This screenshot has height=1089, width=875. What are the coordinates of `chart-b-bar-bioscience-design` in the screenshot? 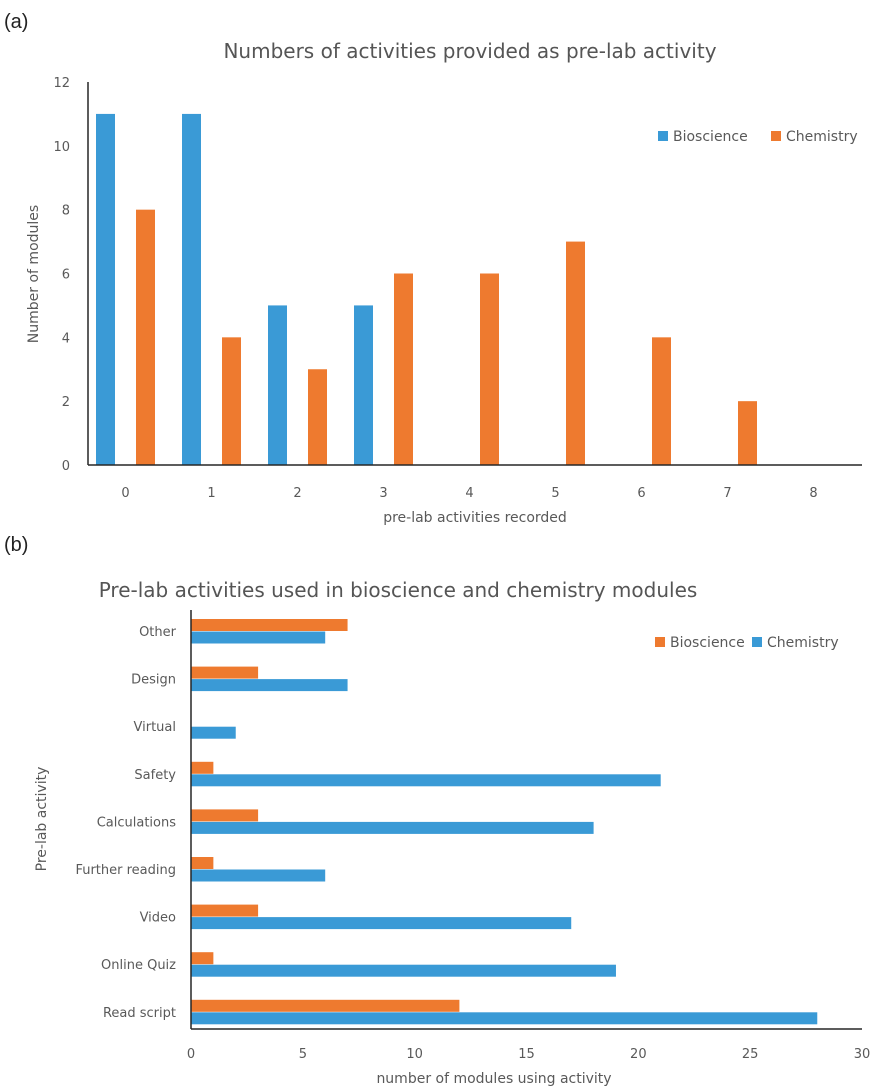 It's located at (225, 672).